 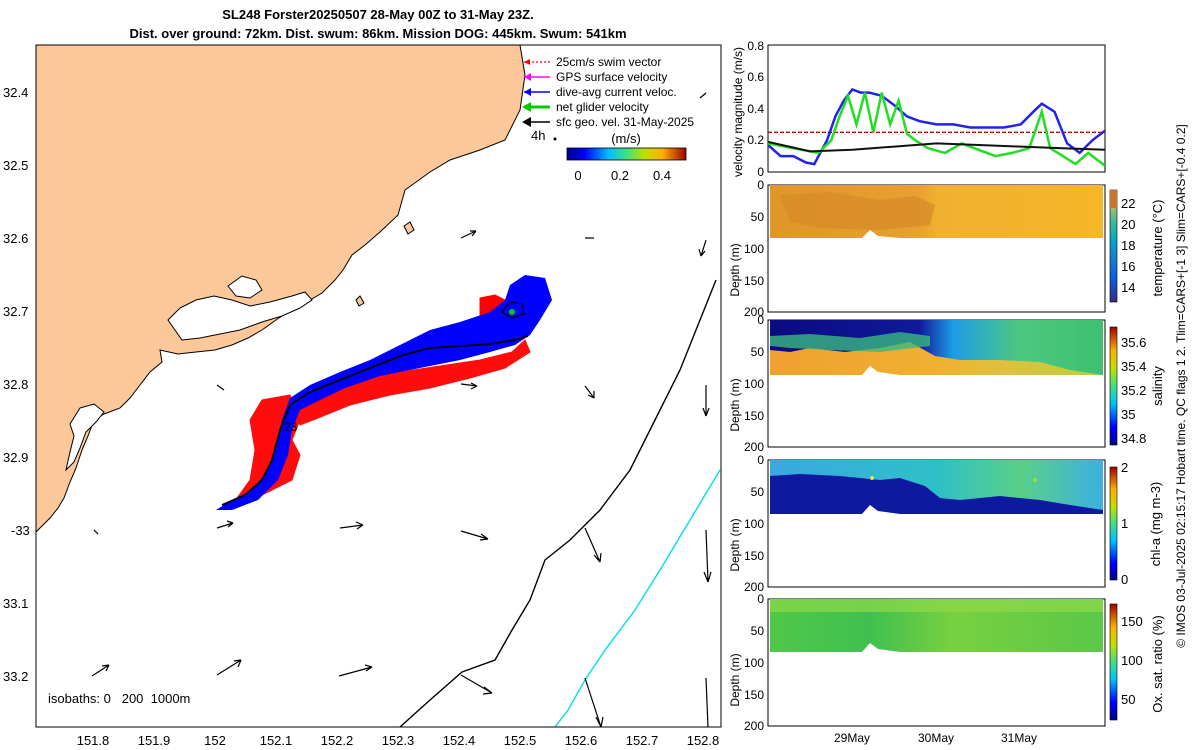 What do you see at coordinates (616, 92) in the screenshot?
I see `legend-label: dive-avg current veloc.` at bounding box center [616, 92].